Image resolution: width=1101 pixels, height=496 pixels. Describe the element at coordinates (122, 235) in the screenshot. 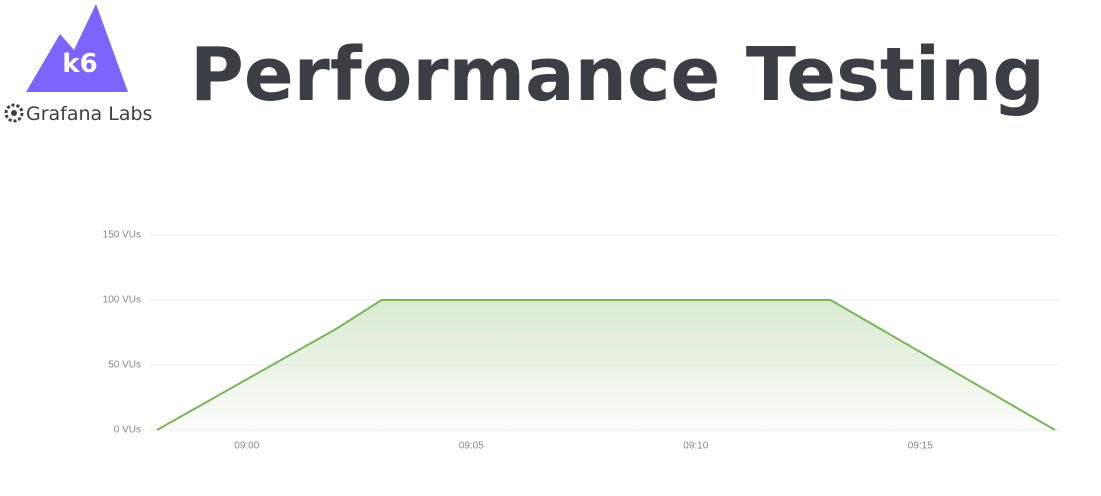

I see `y-tick-label: 150 VUs` at that location.